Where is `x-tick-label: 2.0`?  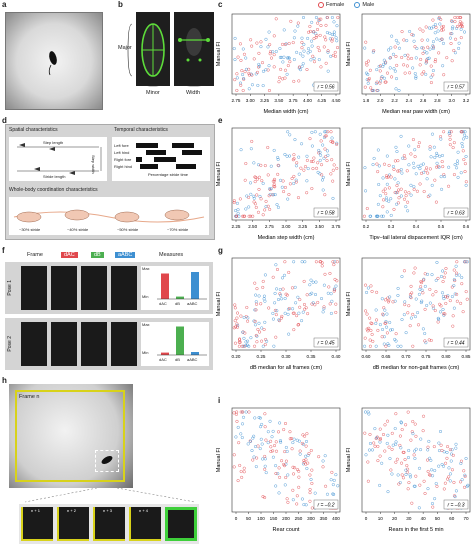
x-tick-label: 2.0 is located at coordinates (380, 100).